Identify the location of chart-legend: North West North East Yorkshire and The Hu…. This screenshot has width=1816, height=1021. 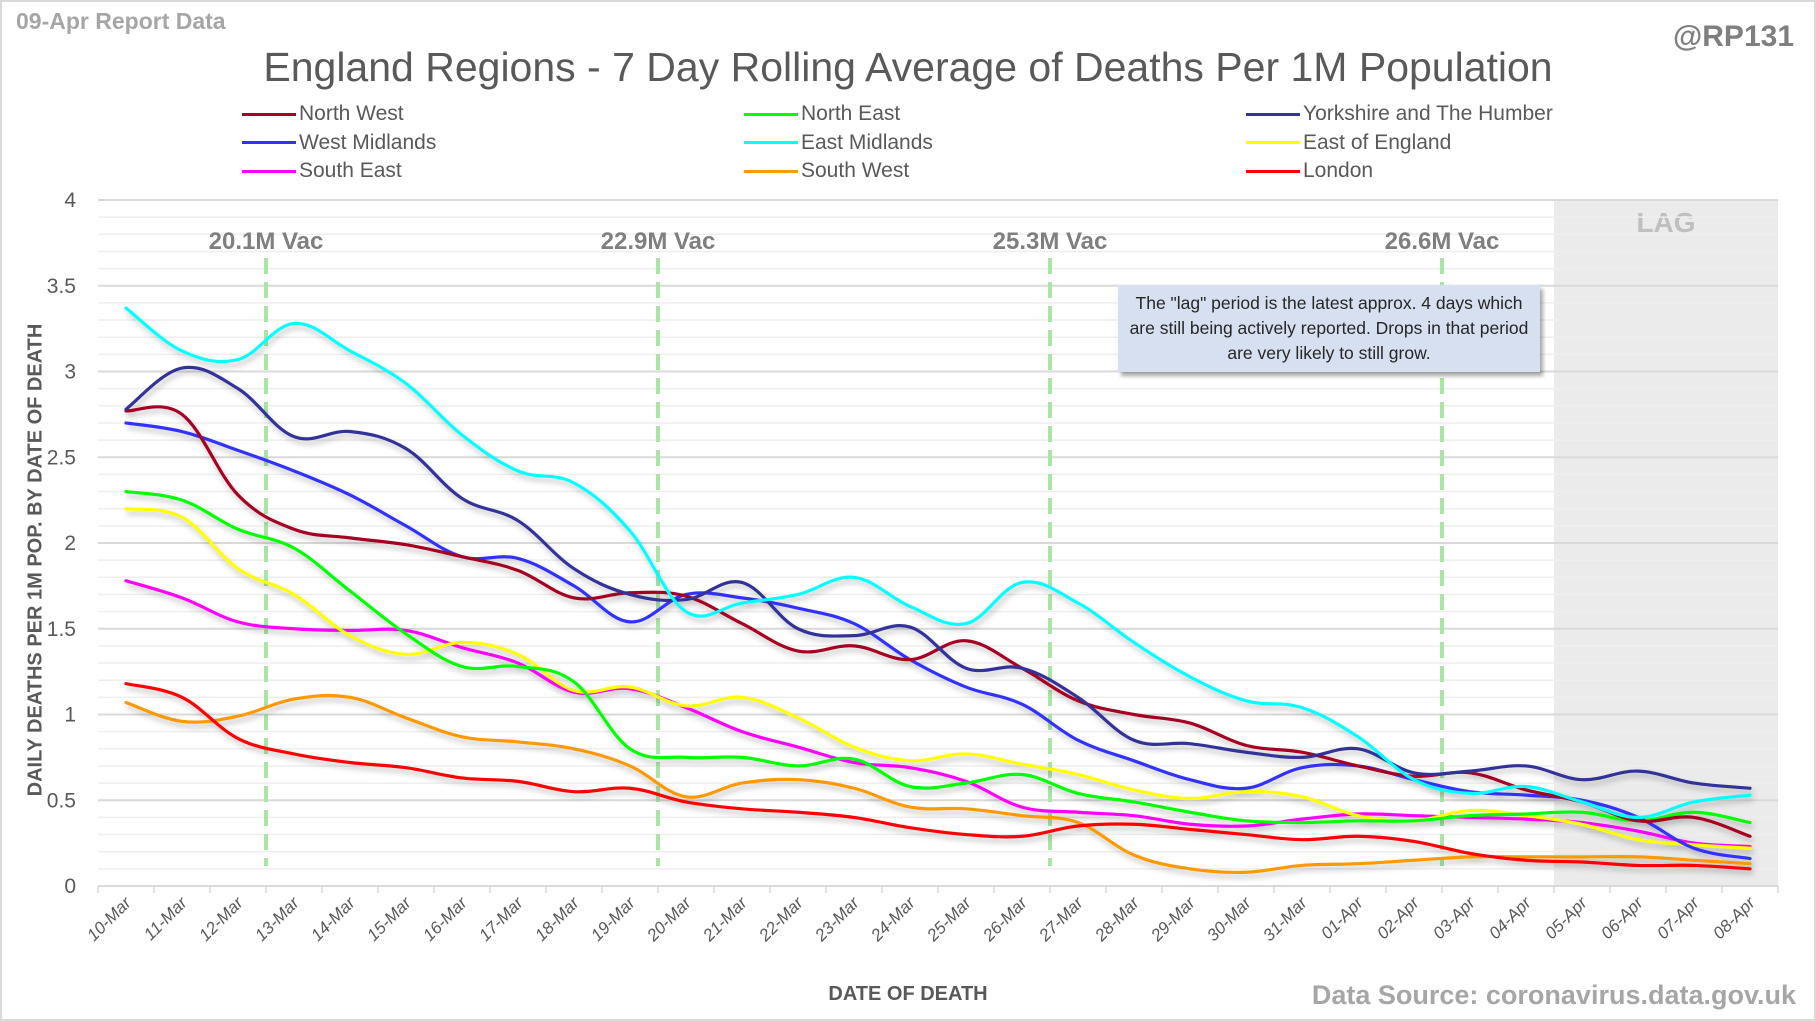
(908, 148).